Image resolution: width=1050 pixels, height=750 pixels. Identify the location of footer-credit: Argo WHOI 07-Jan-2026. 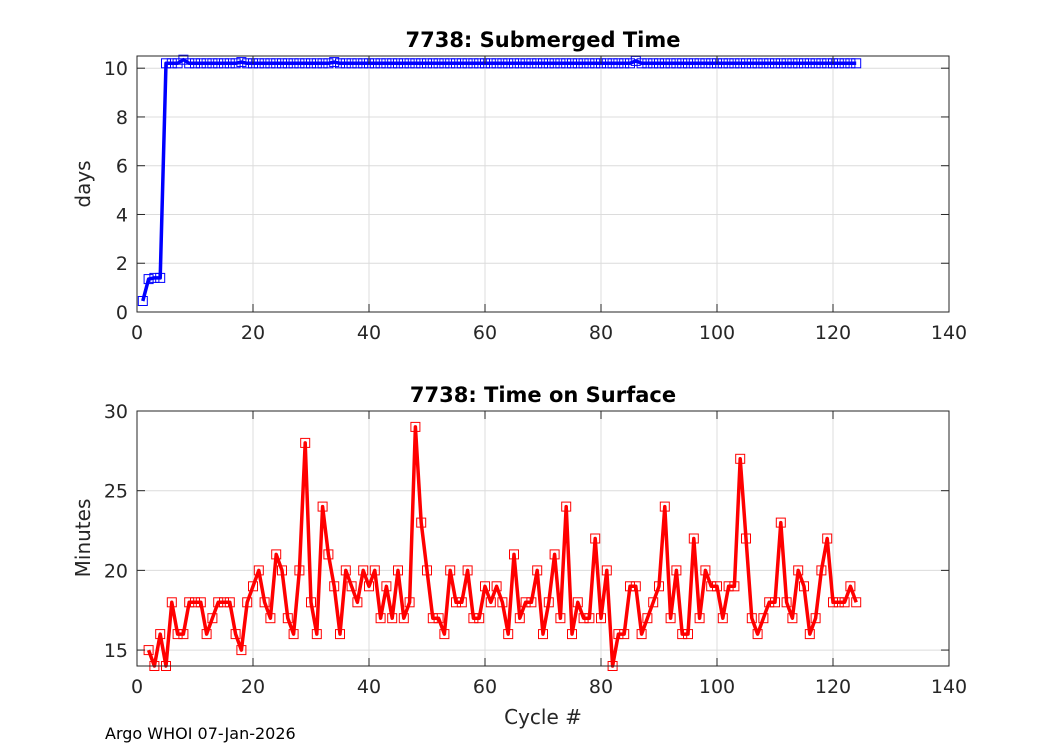
(200, 733).